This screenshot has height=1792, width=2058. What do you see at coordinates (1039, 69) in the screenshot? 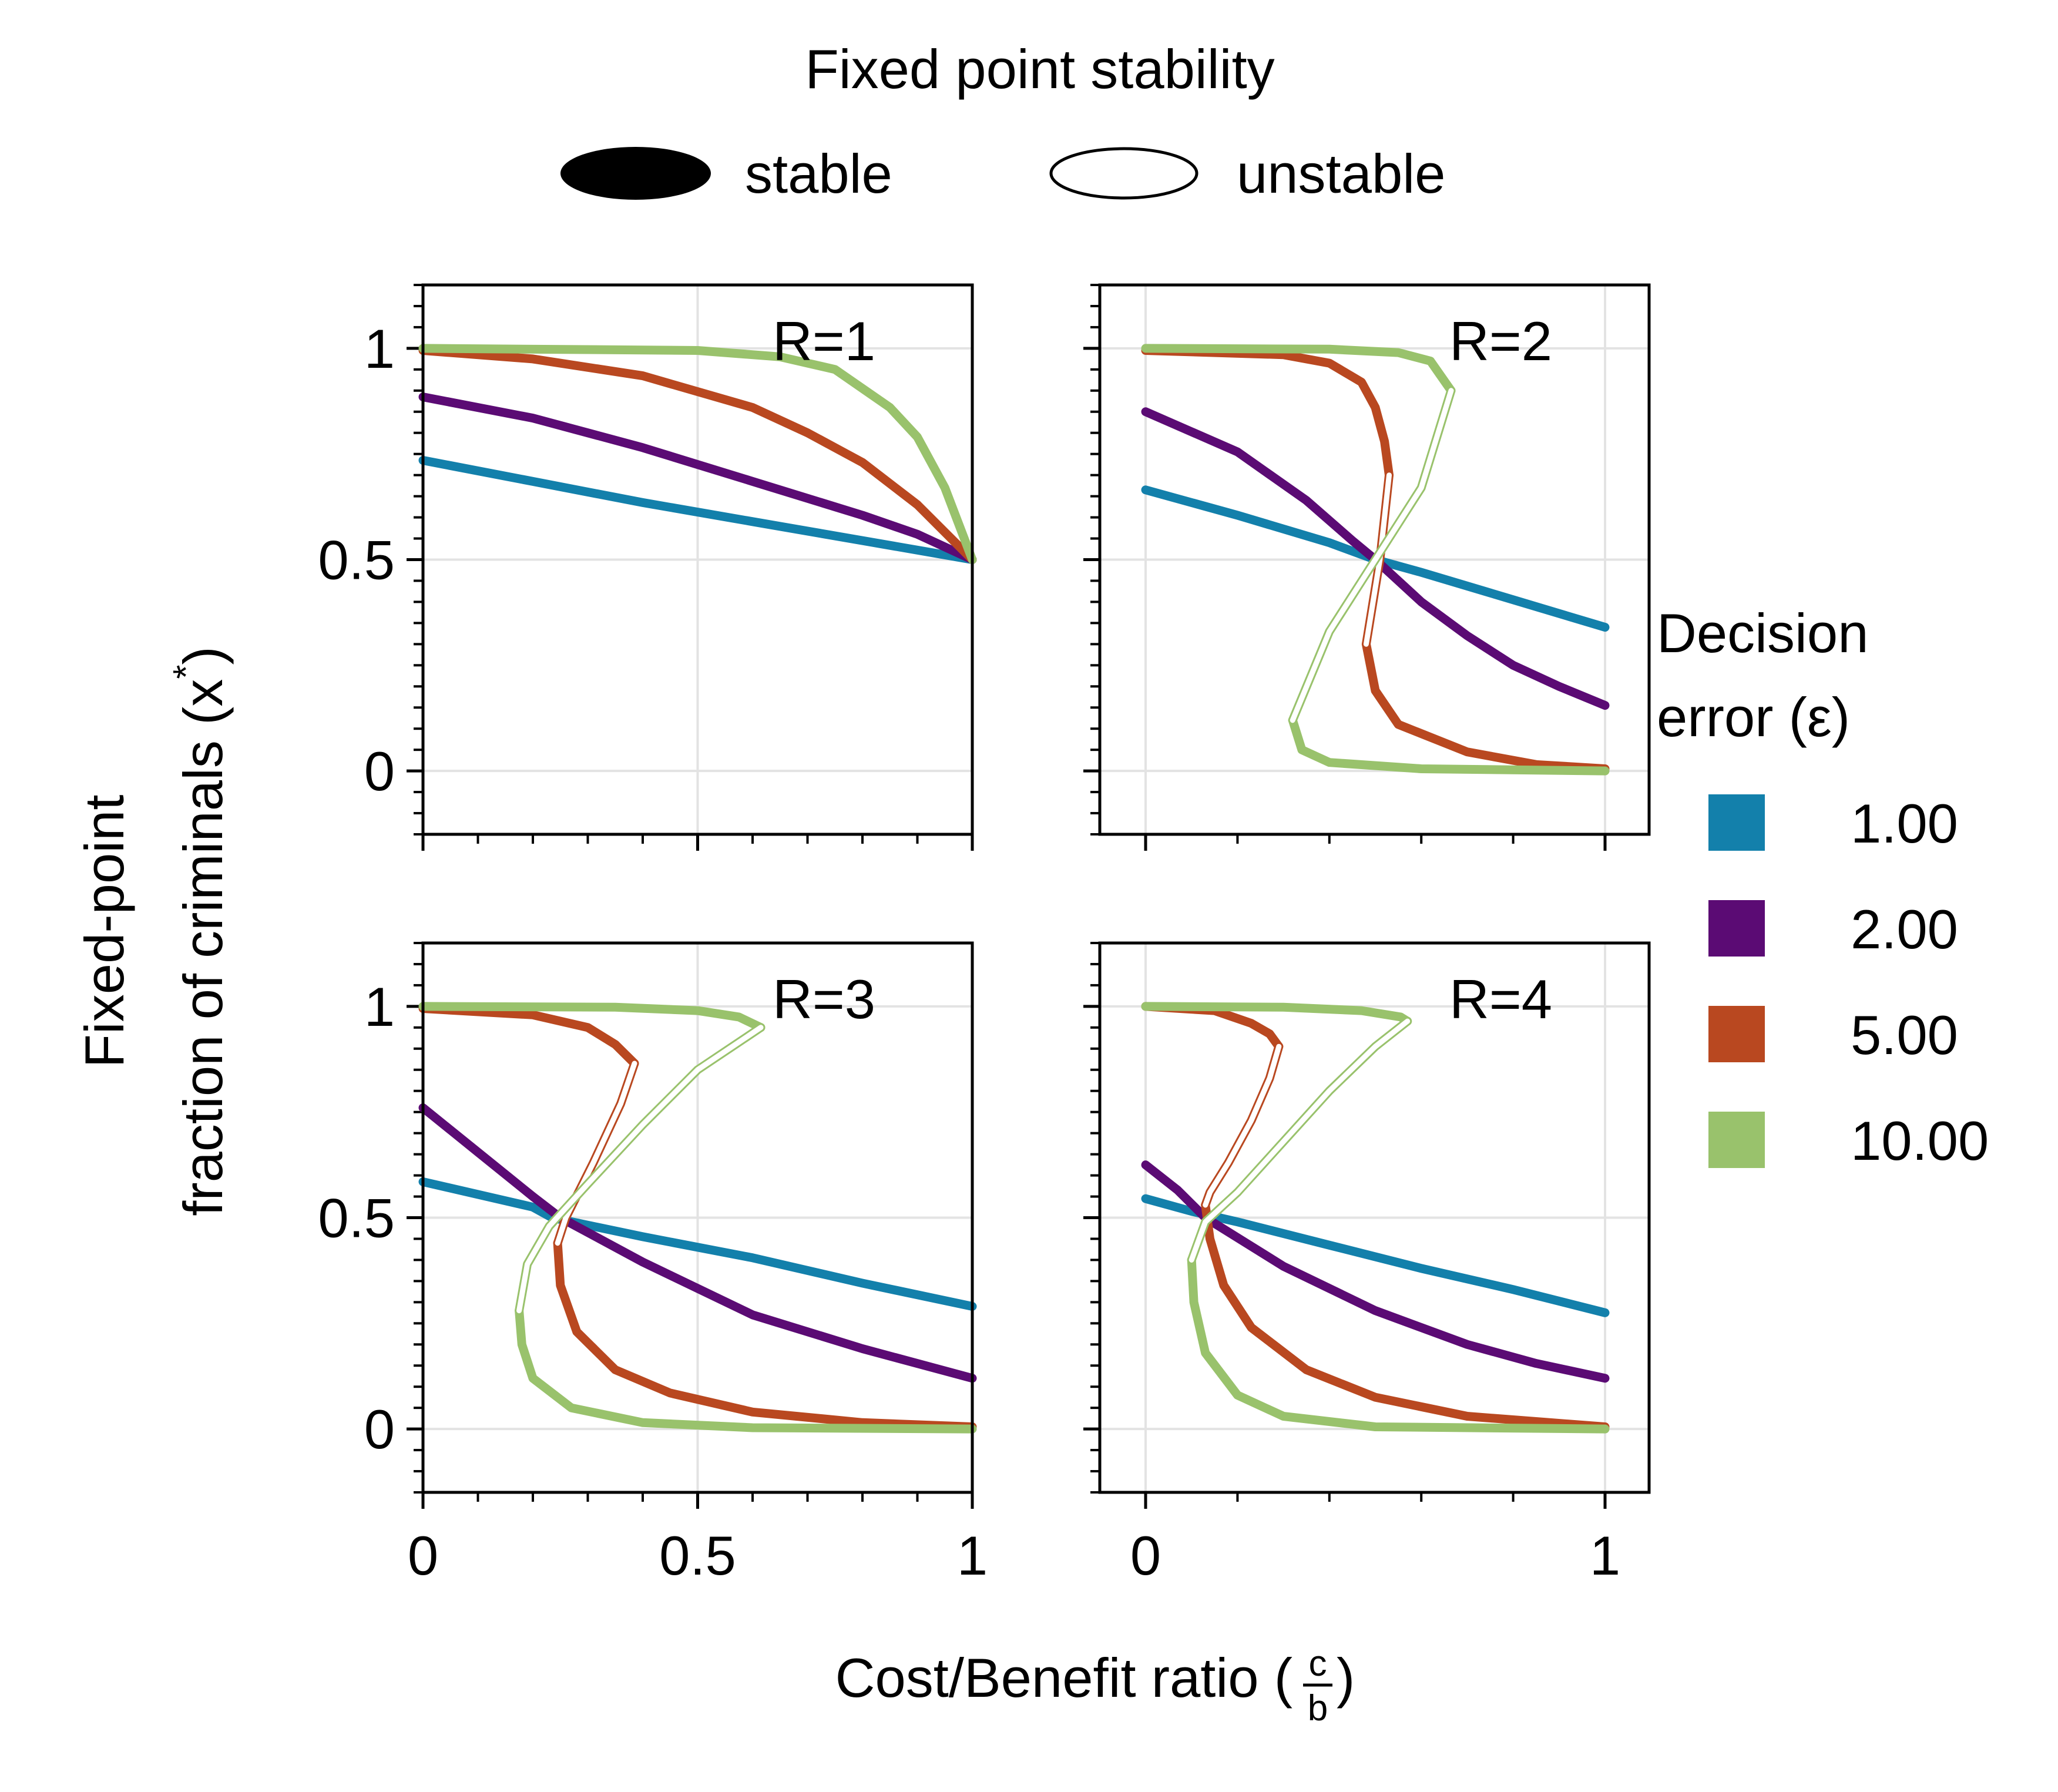
I see `stability-legend-title: Fixed point stability` at bounding box center [1039, 69].